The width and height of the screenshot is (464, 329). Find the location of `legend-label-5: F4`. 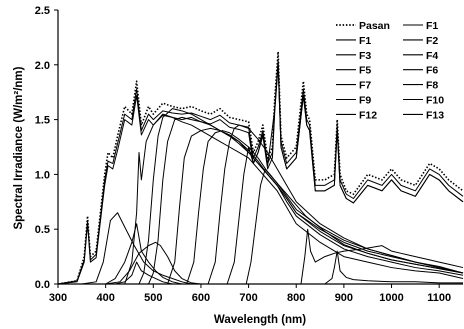

legend-label-5: F4 is located at coordinates (432, 56).